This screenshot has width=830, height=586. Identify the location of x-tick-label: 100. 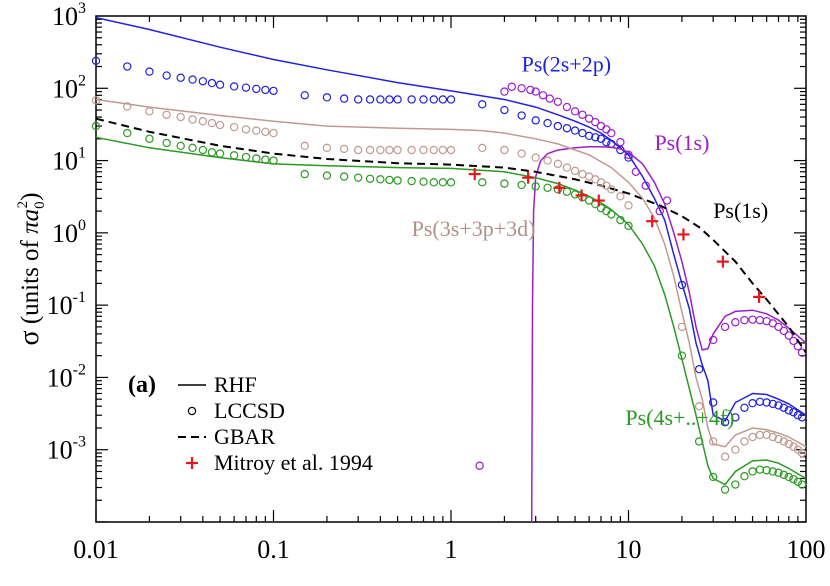
(806, 549).